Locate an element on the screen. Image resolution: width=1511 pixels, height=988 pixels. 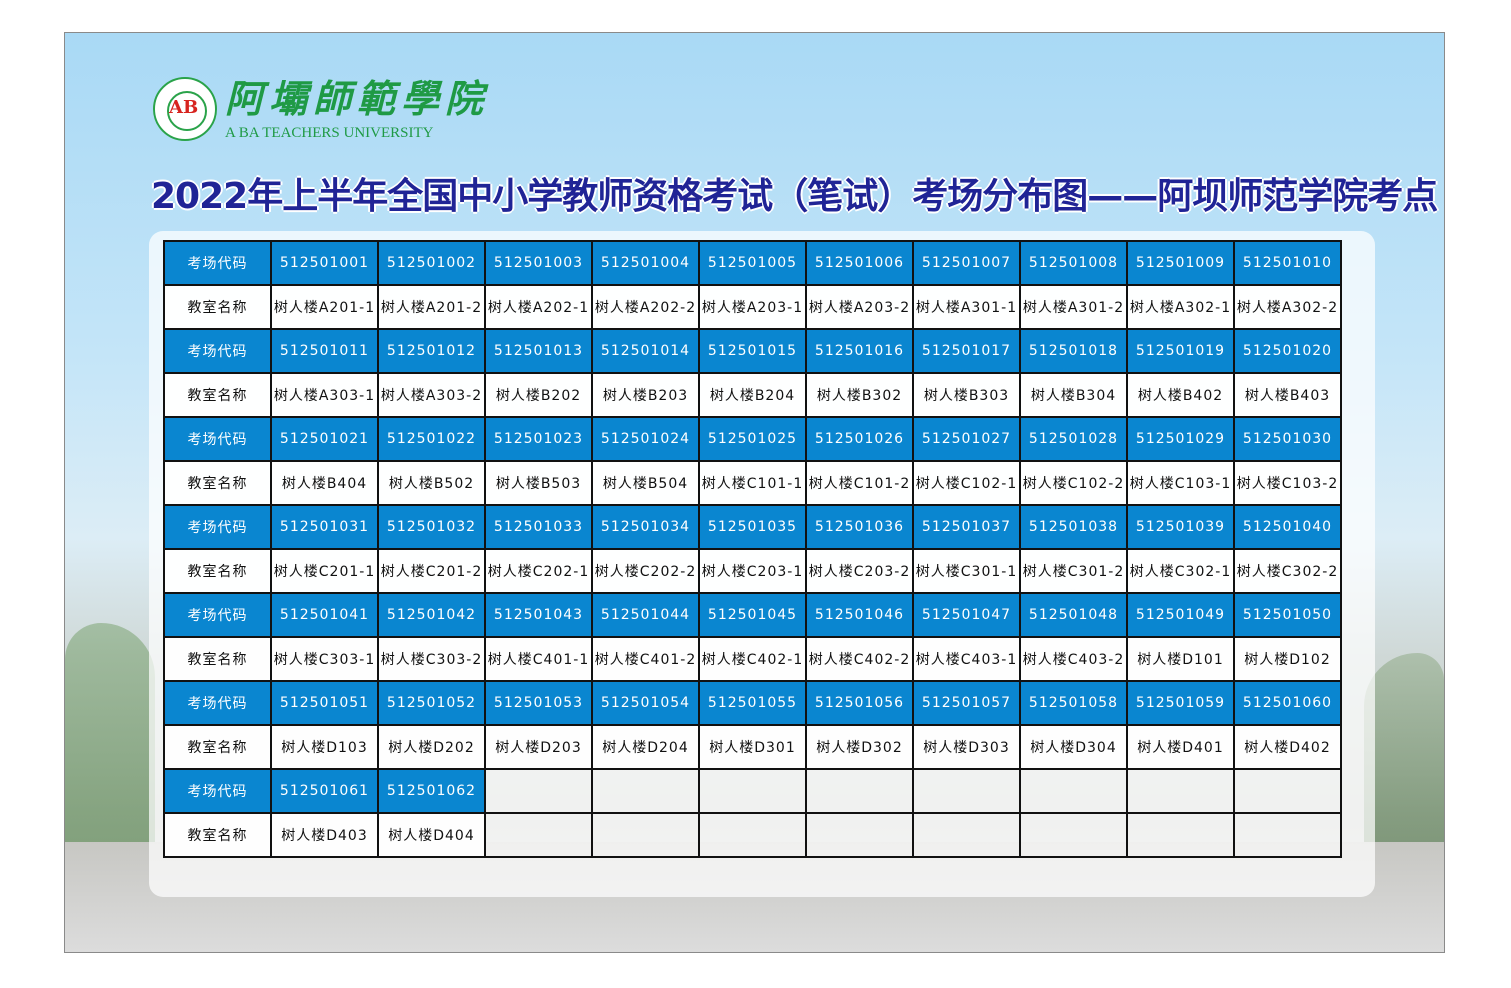
room-name-cell: 树人楼D202 is located at coordinates (431, 747).